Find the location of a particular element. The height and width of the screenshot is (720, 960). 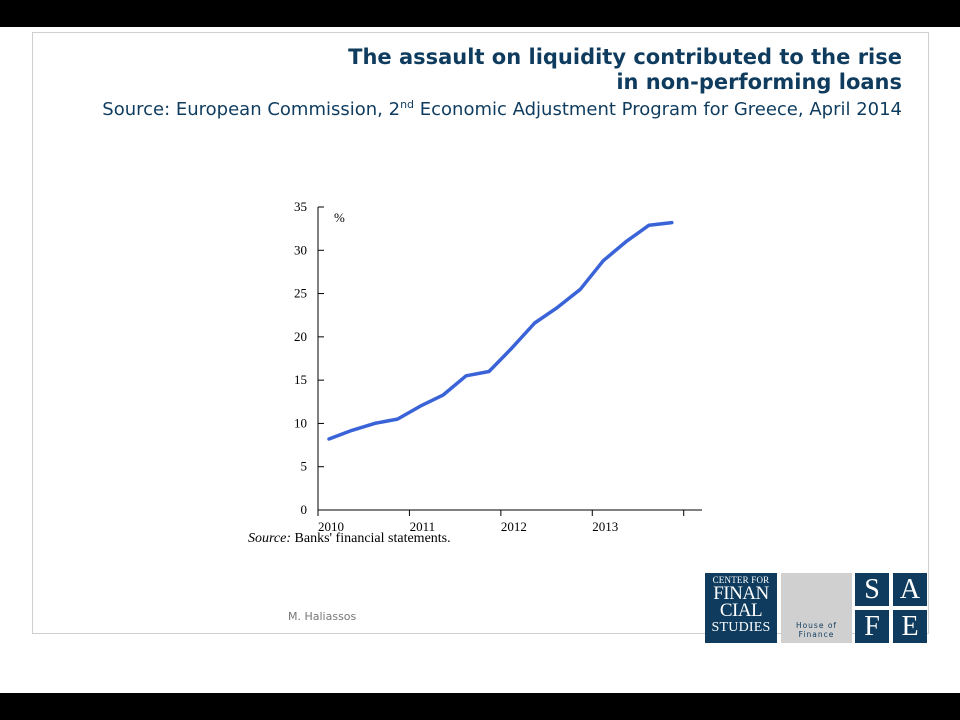

y-tick-label: 10 is located at coordinates (300, 422).